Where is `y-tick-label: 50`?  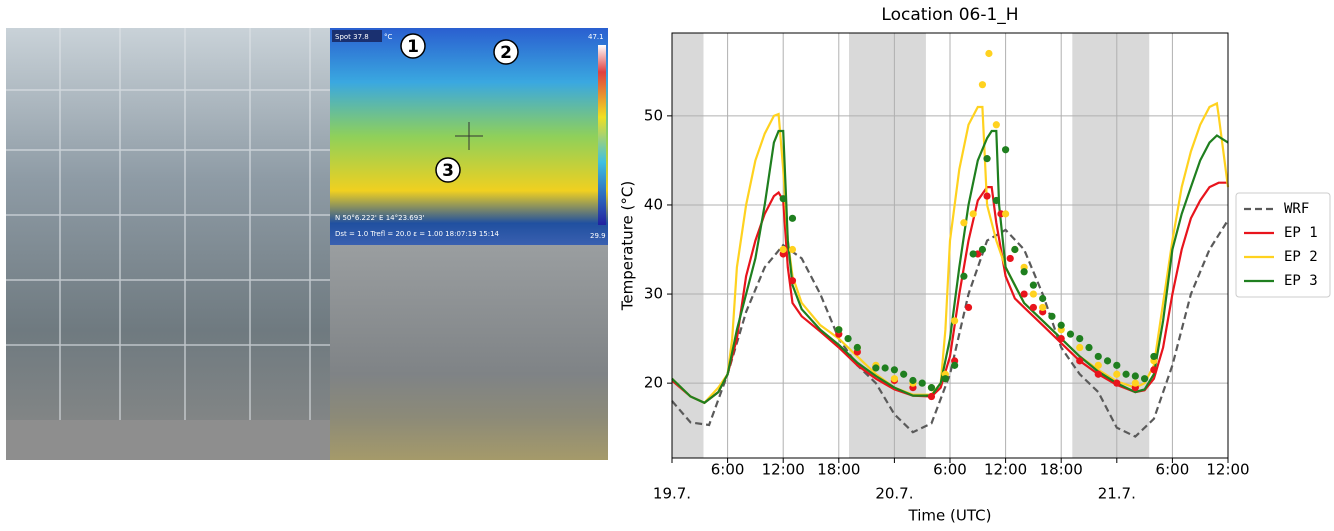
y-tick-label: 50 is located at coordinates (653, 115).